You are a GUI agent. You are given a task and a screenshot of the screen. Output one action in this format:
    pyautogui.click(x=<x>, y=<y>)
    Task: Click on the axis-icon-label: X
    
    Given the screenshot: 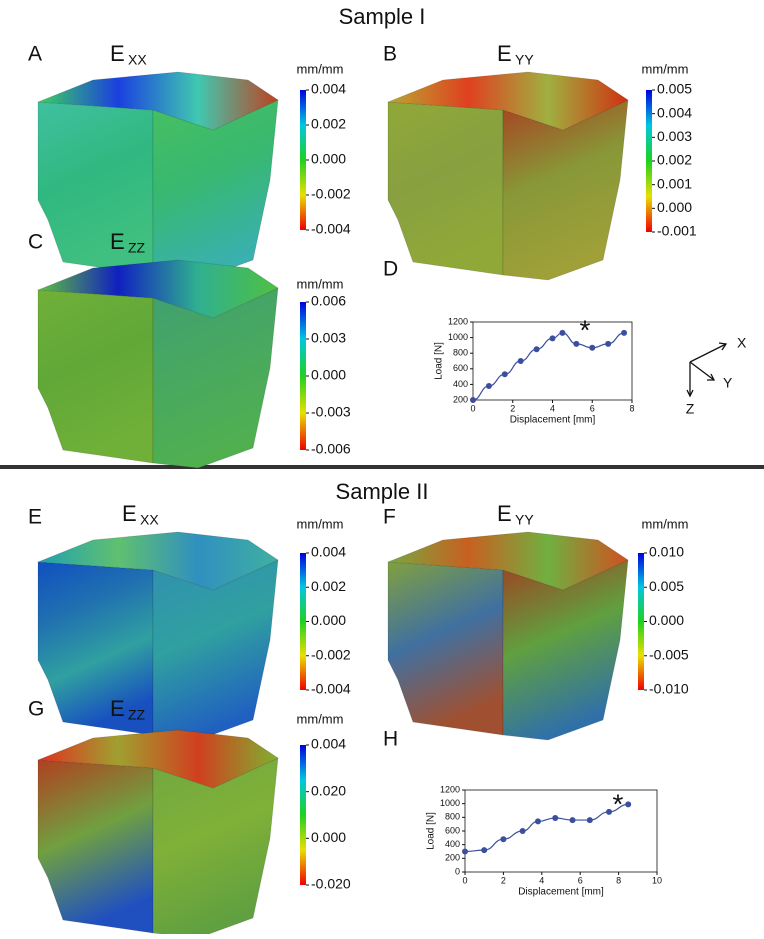 What is the action you would take?
    pyautogui.click(x=742, y=343)
    